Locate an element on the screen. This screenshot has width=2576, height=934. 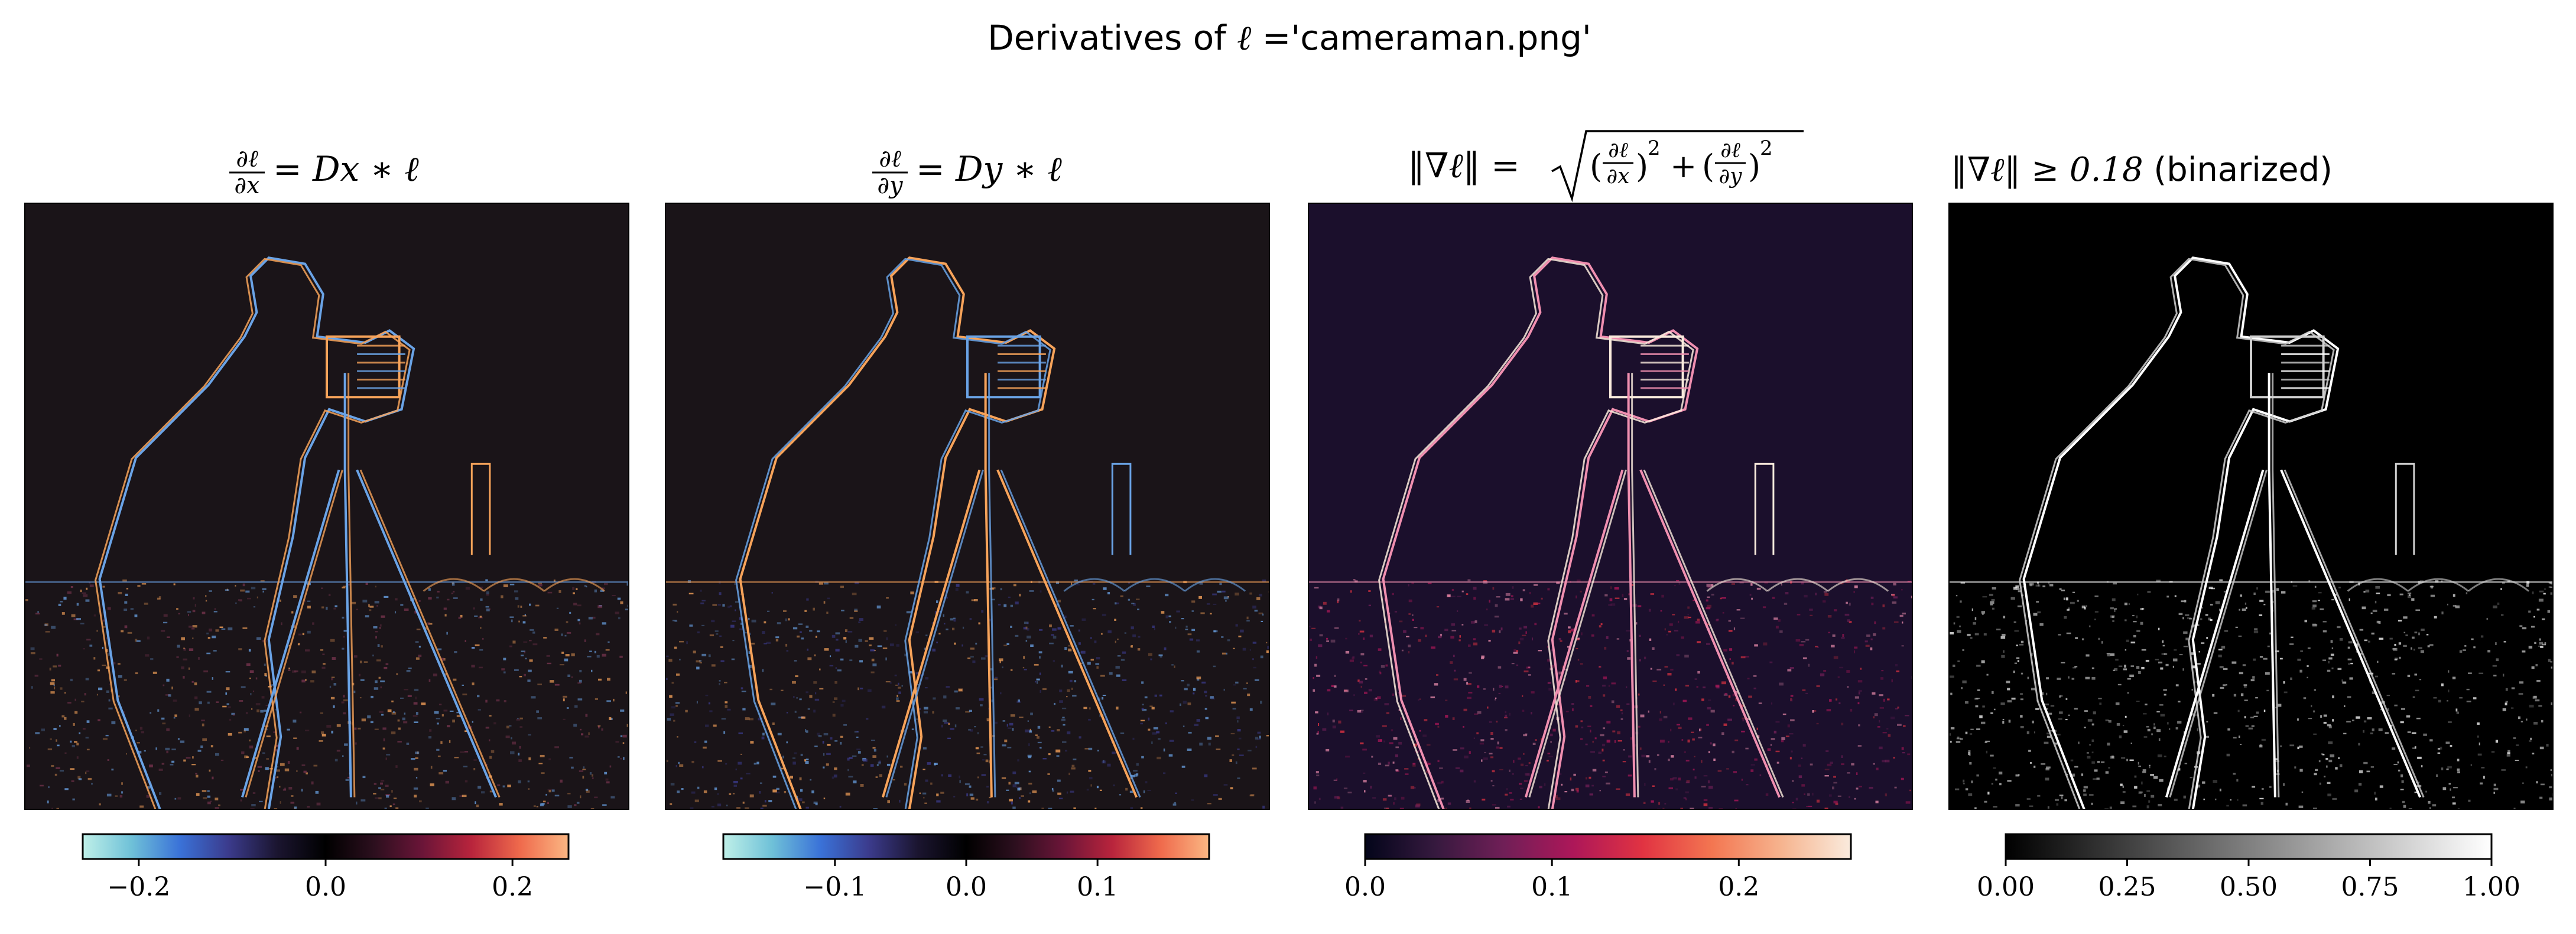
panel-3-title-lhs: ‖∇ℓ‖ = is located at coordinates (1464, 166).